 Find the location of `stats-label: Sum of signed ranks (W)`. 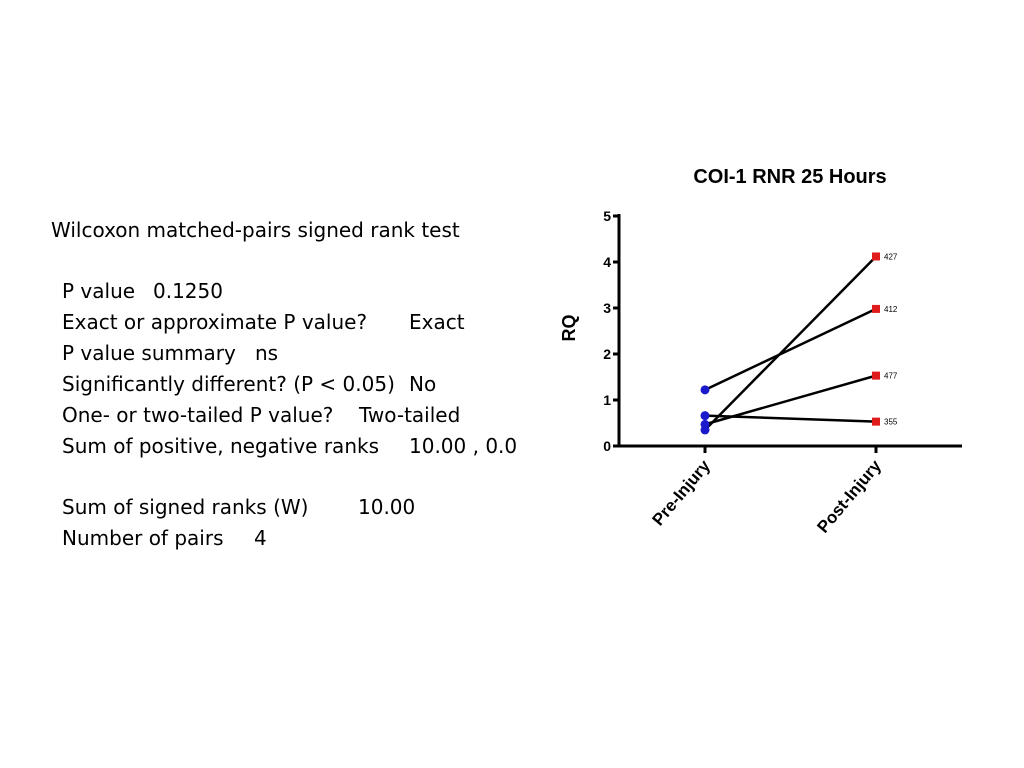

stats-label: Sum of signed ranks (W) is located at coordinates (185, 507).